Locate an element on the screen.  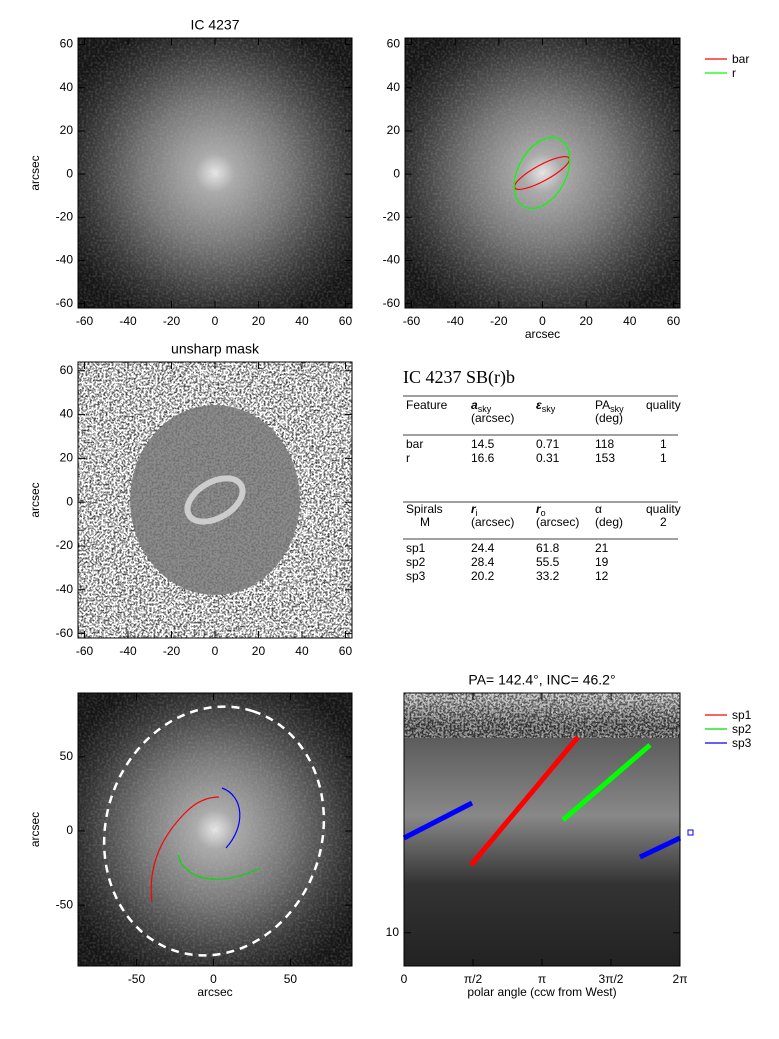
header-text: Feature is located at coordinates (427, 405).